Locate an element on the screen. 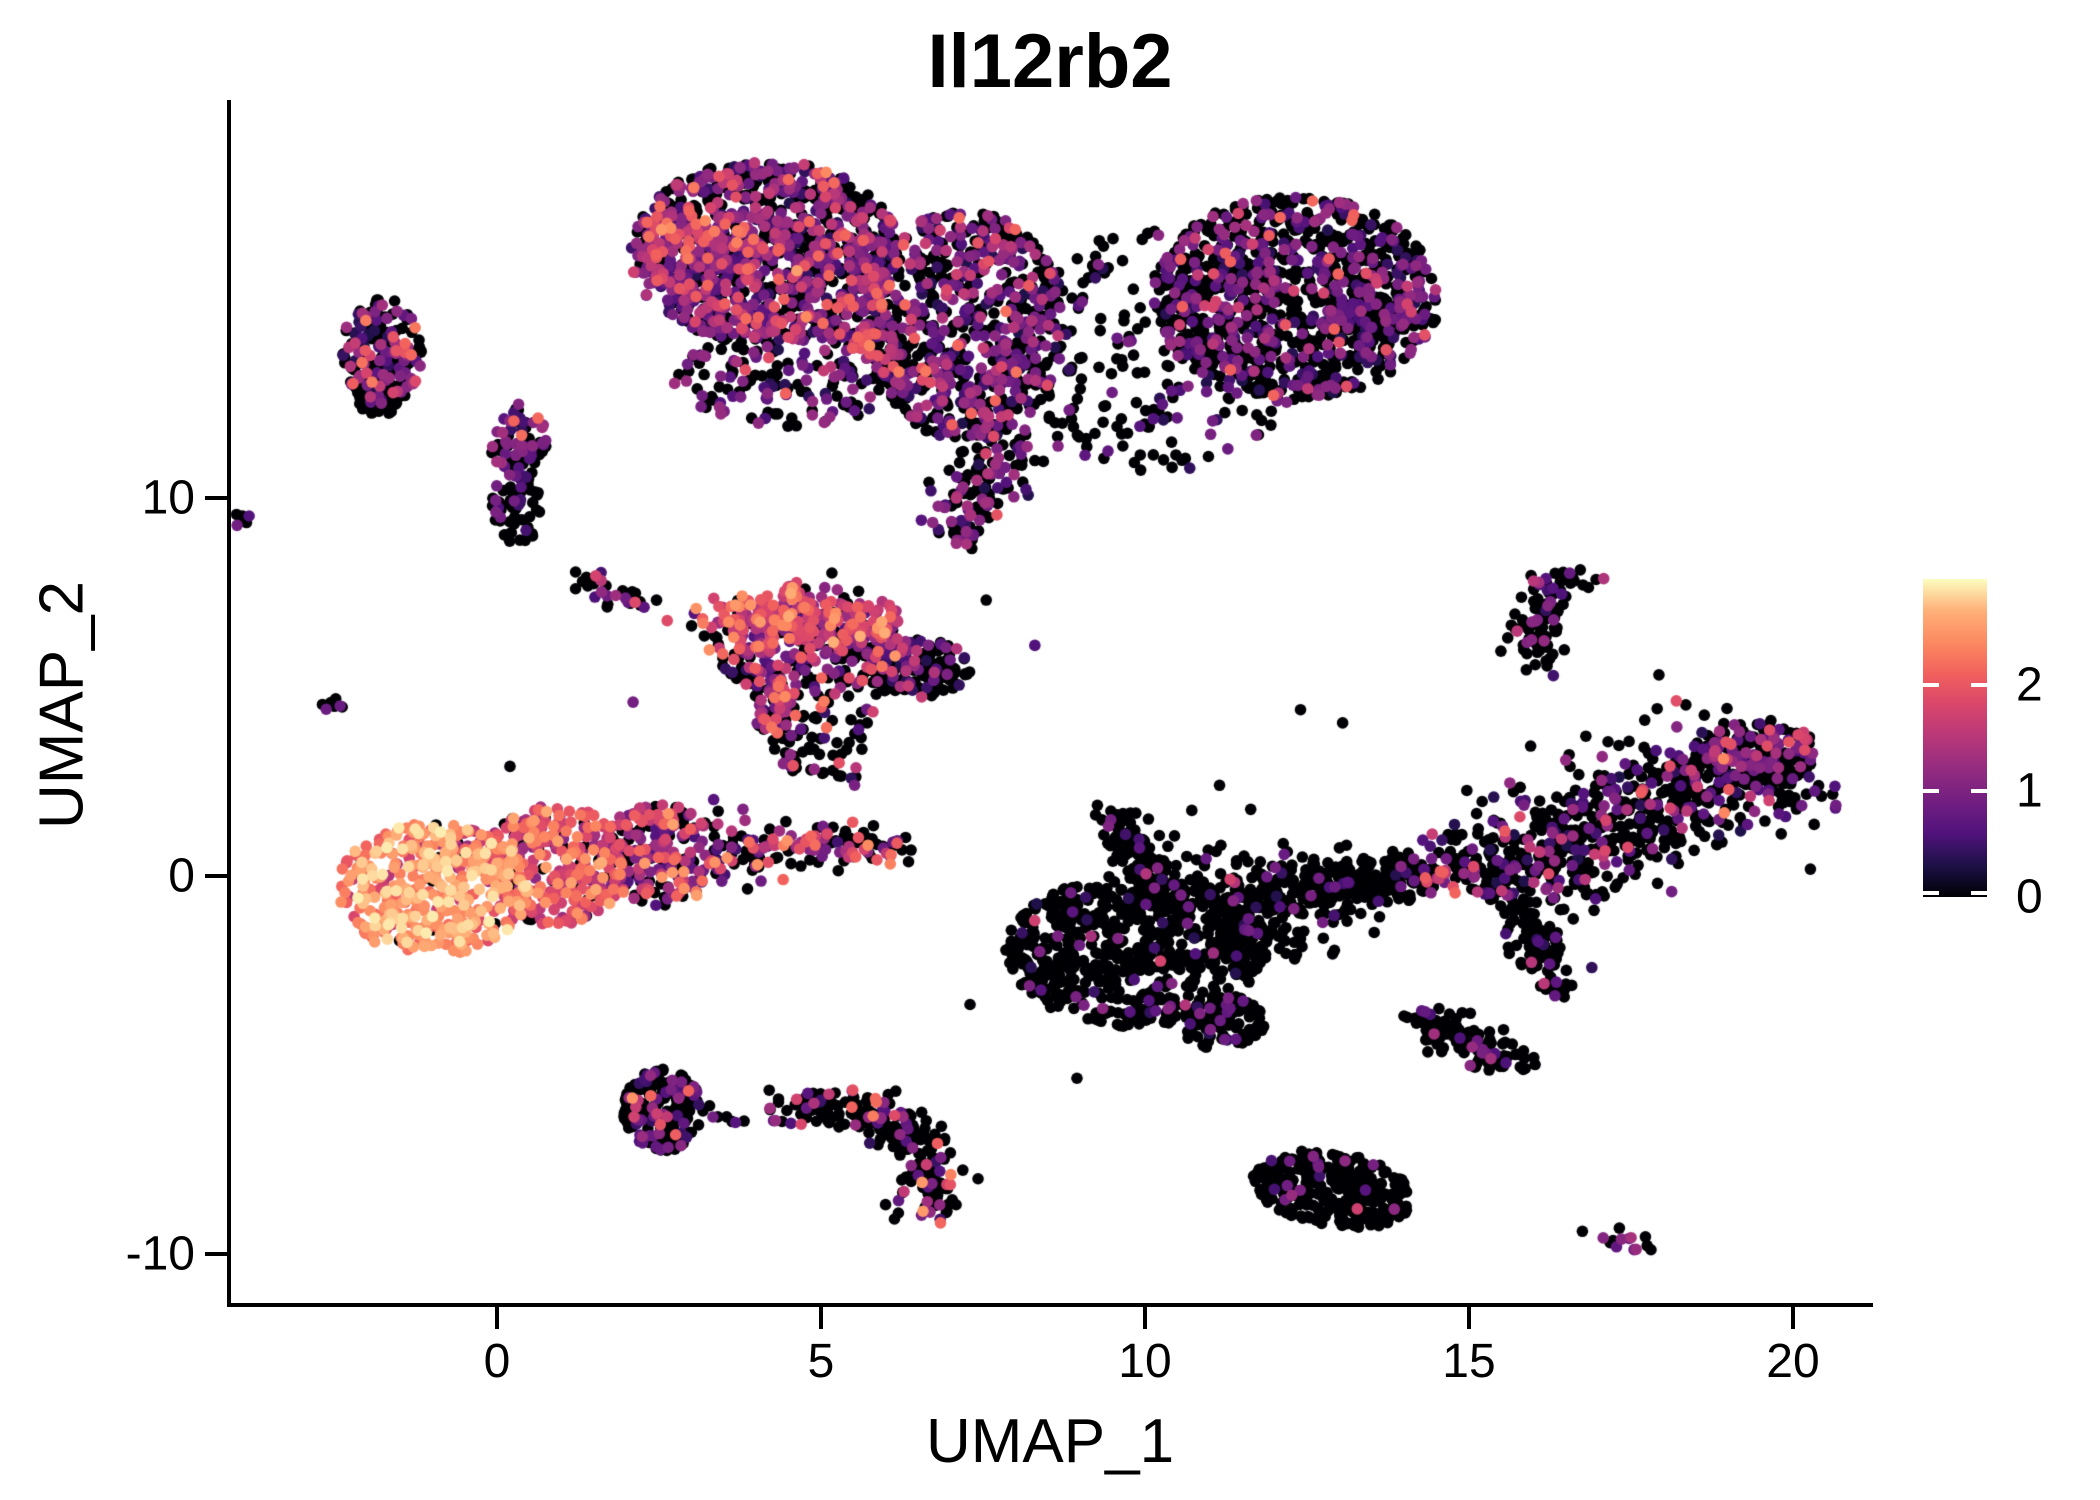 This screenshot has width=2100, height=1500. y-axis-title: UMAP_2 is located at coordinates (62, 705).